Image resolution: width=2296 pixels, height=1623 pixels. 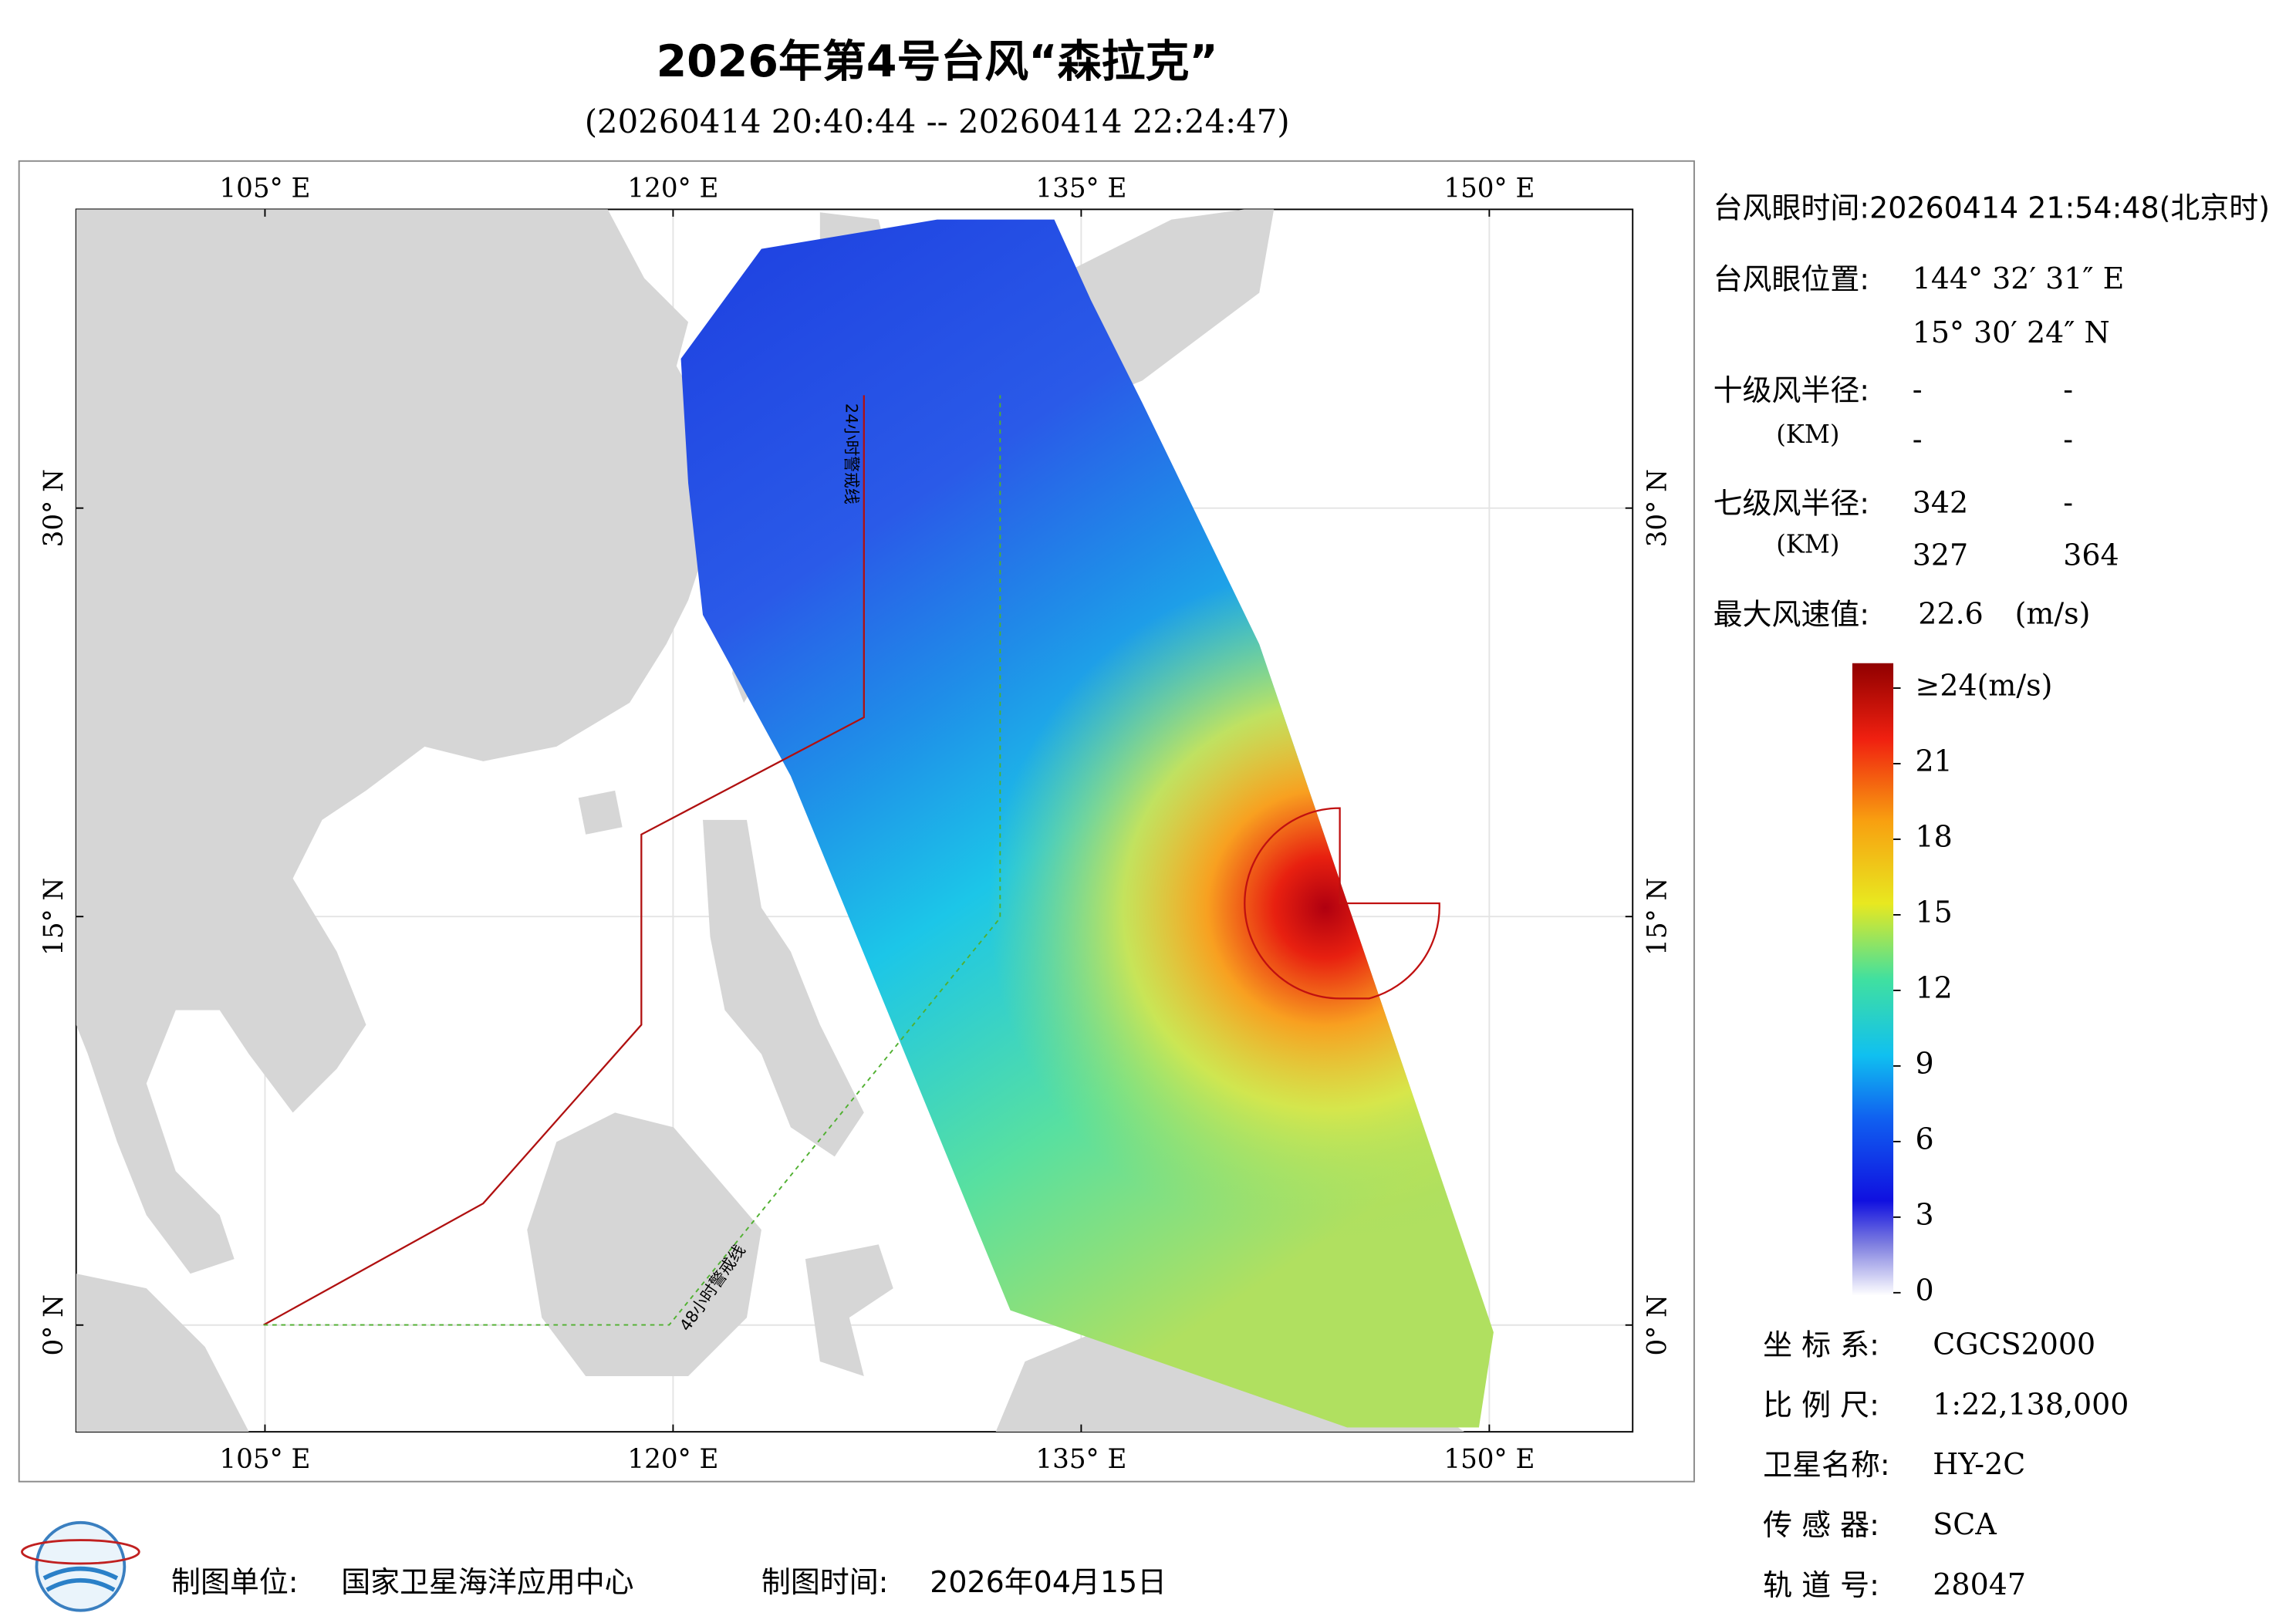 I want to click on unit: (m/s), so click(x=2053, y=614).